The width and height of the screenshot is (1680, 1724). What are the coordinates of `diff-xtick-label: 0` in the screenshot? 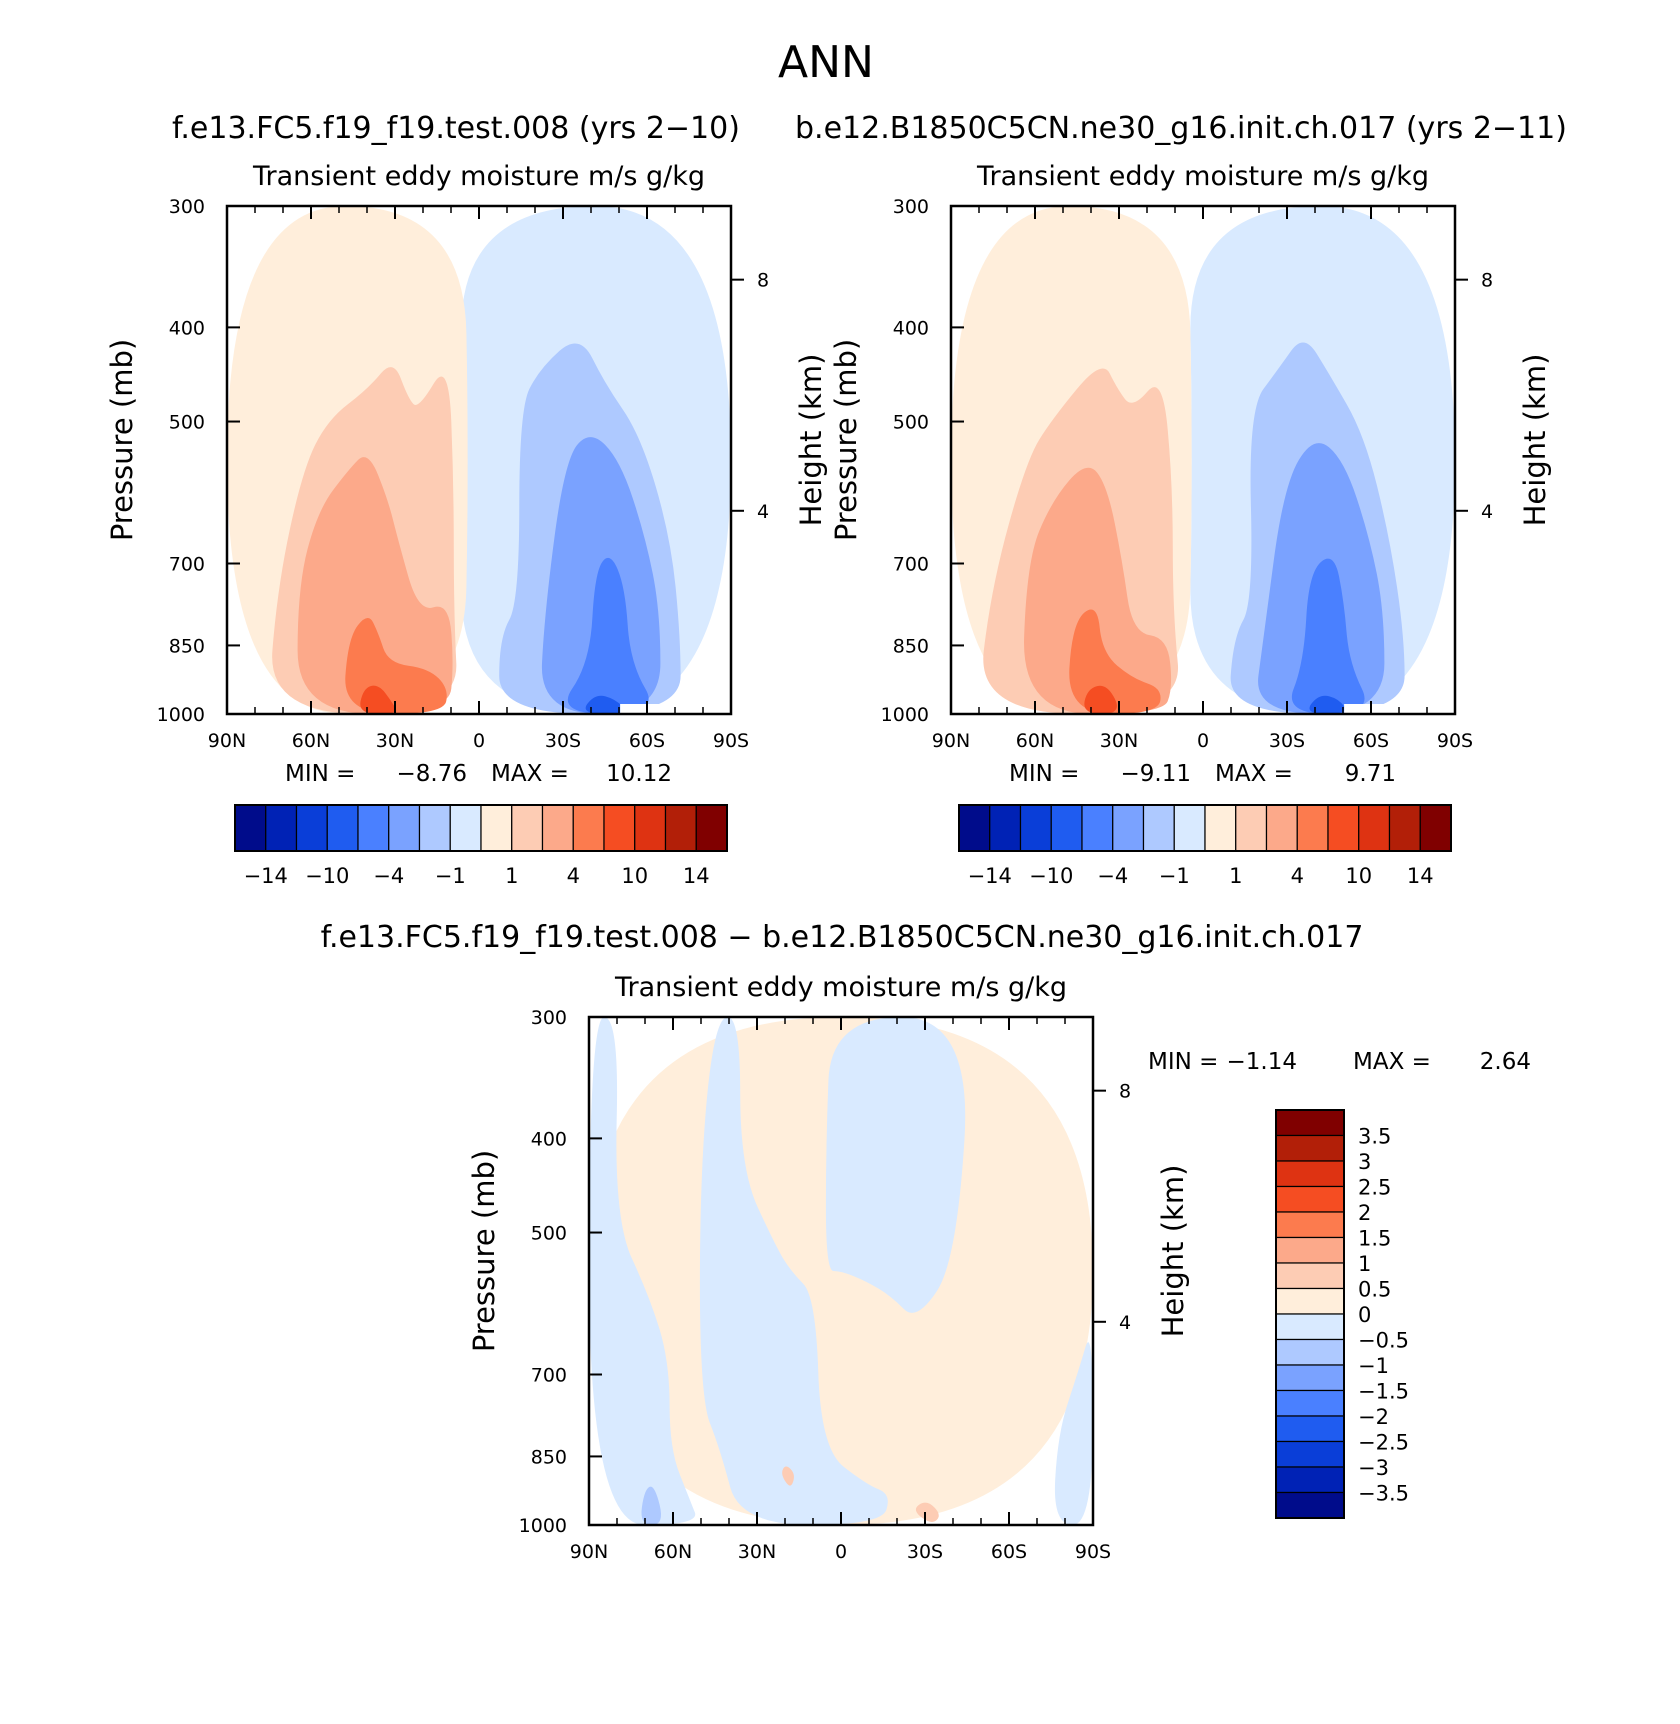 It's located at (841, 1552).